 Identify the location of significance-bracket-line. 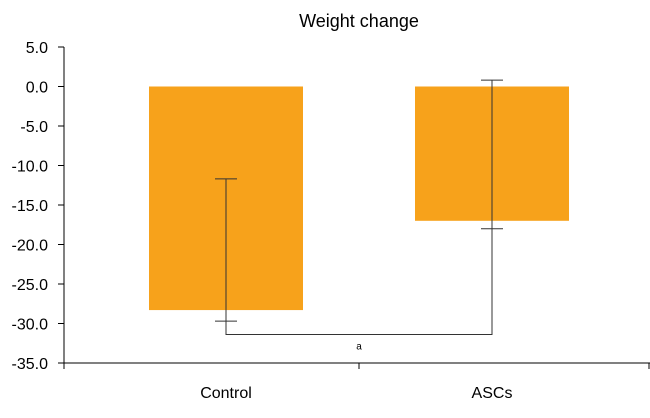
(359, 282).